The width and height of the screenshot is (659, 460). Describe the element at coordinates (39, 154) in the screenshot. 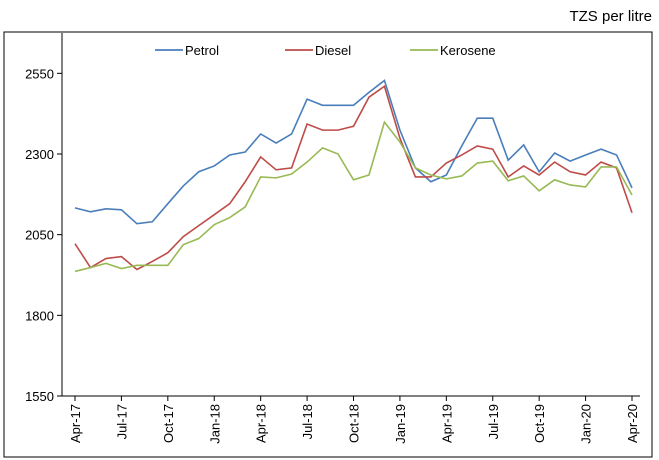

I see `y-tick-label: 2300` at that location.